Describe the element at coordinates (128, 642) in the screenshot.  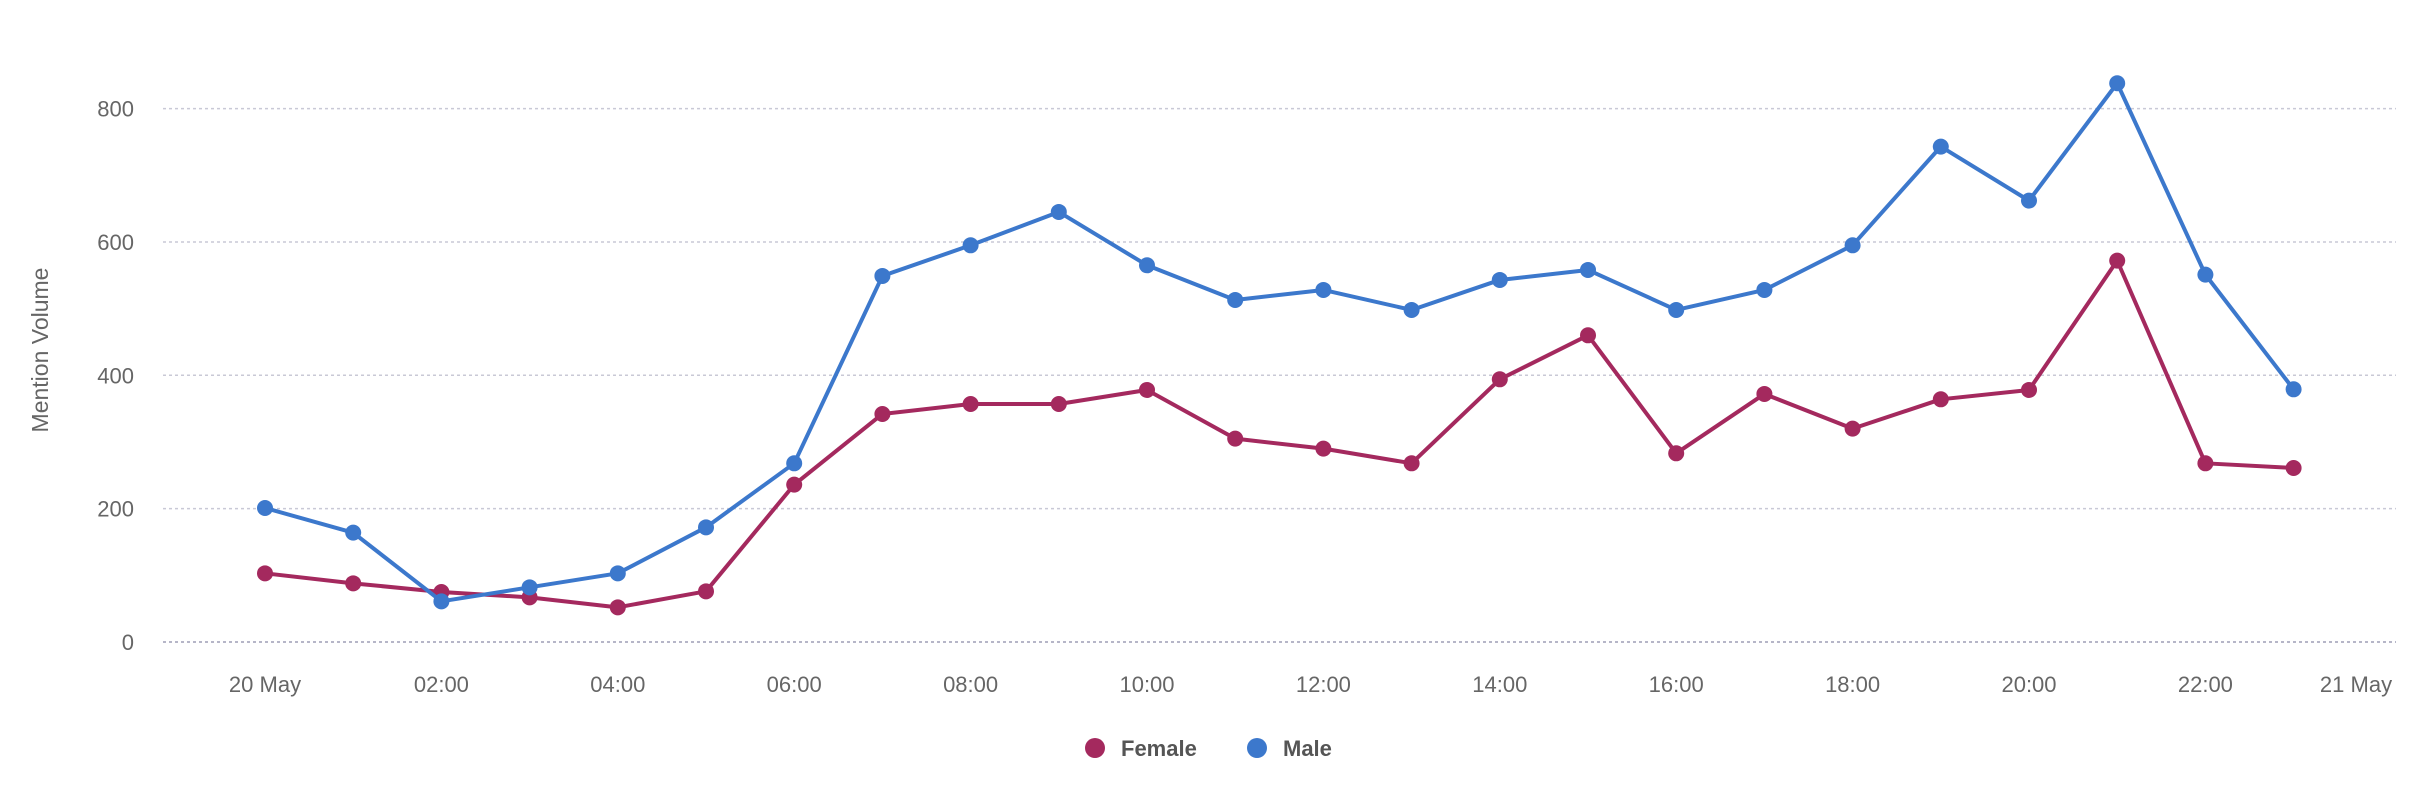
I see `y-tick-label: 0` at that location.